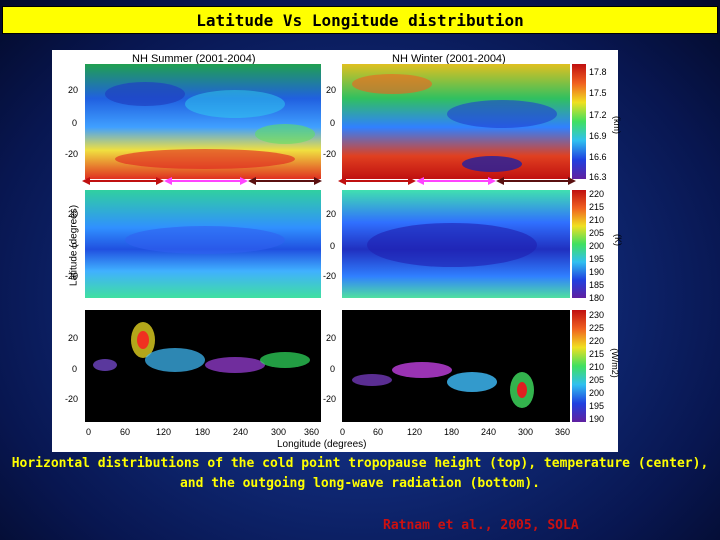  What do you see at coordinates (597, 315) in the screenshot?
I see `colorbar-tick: 230` at bounding box center [597, 315].